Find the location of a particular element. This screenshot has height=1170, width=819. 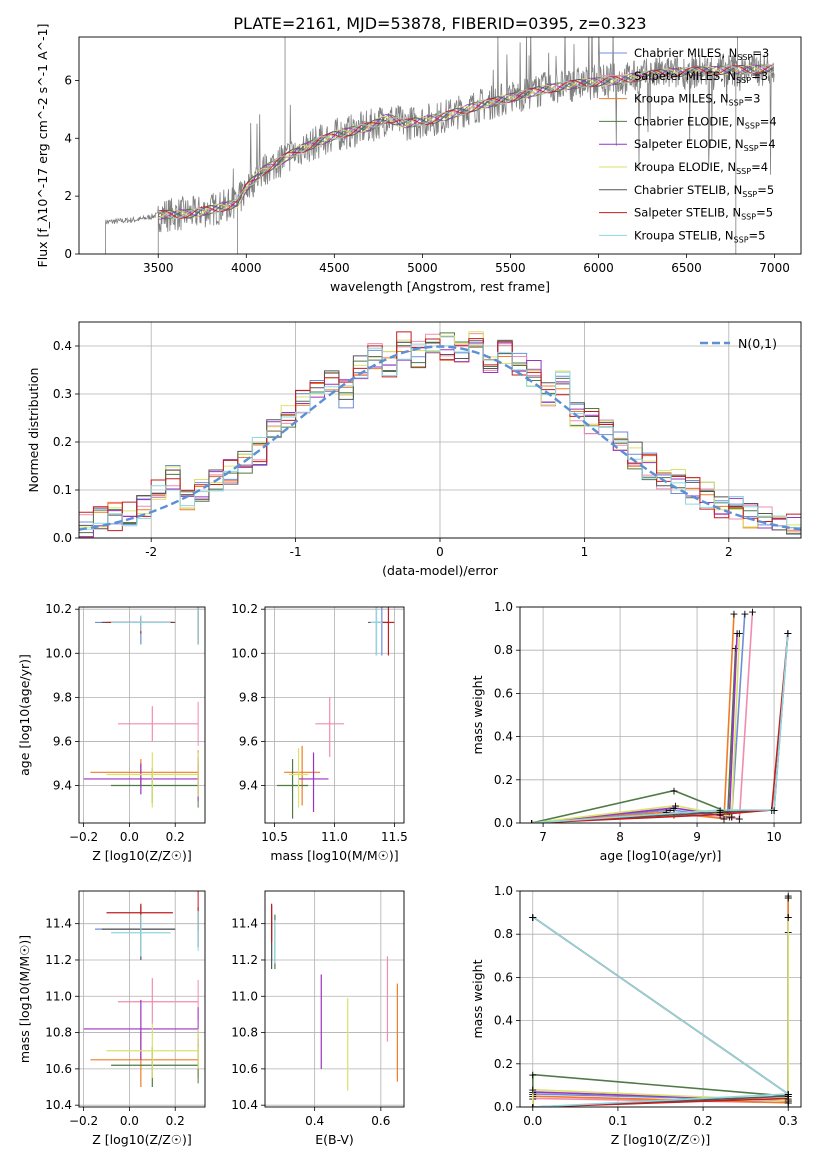

spectrum-model-line is located at coordinates (465, 142).